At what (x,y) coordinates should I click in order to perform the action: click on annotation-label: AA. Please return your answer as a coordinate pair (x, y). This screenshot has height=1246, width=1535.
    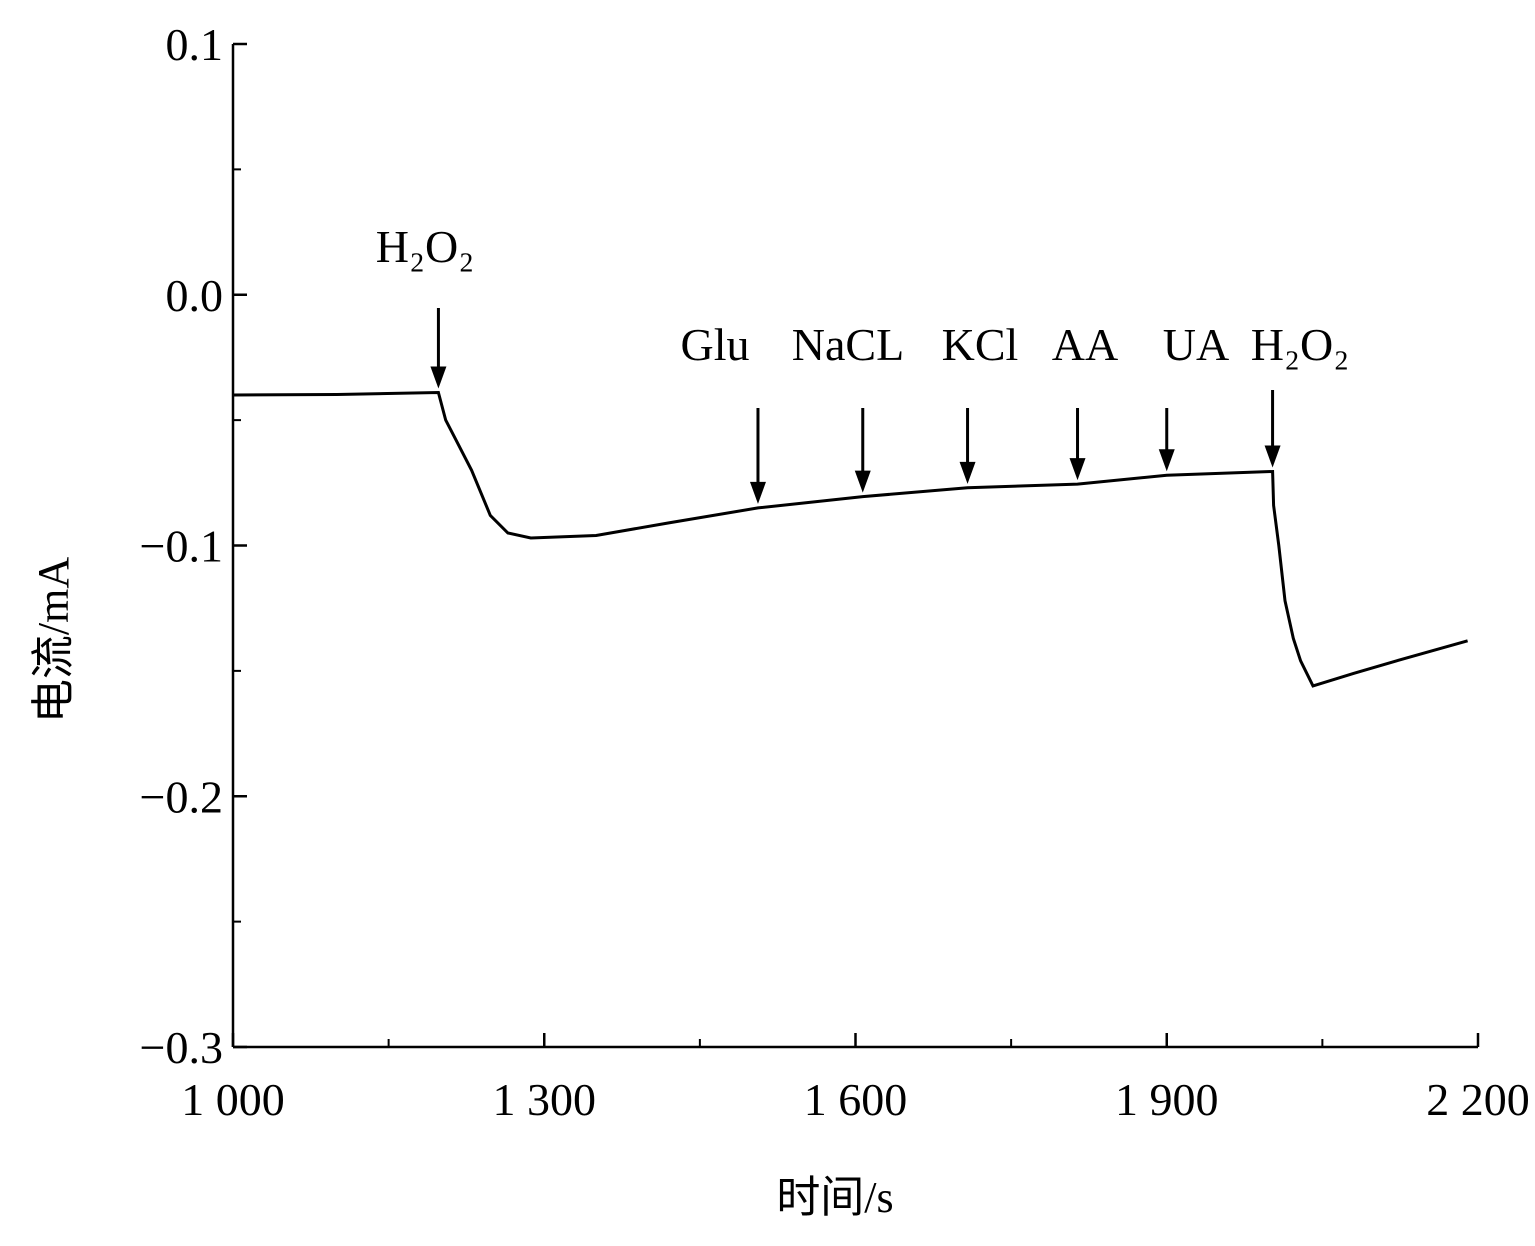
    Looking at the image, I should click on (1085, 344).